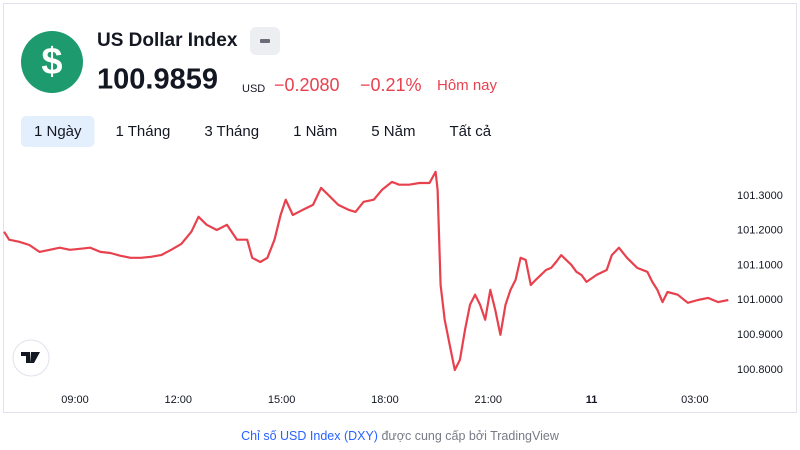 The height and width of the screenshot is (450, 800). Describe the element at coordinates (393, 131) in the screenshot. I see `tab: 5 Năm` at that location.